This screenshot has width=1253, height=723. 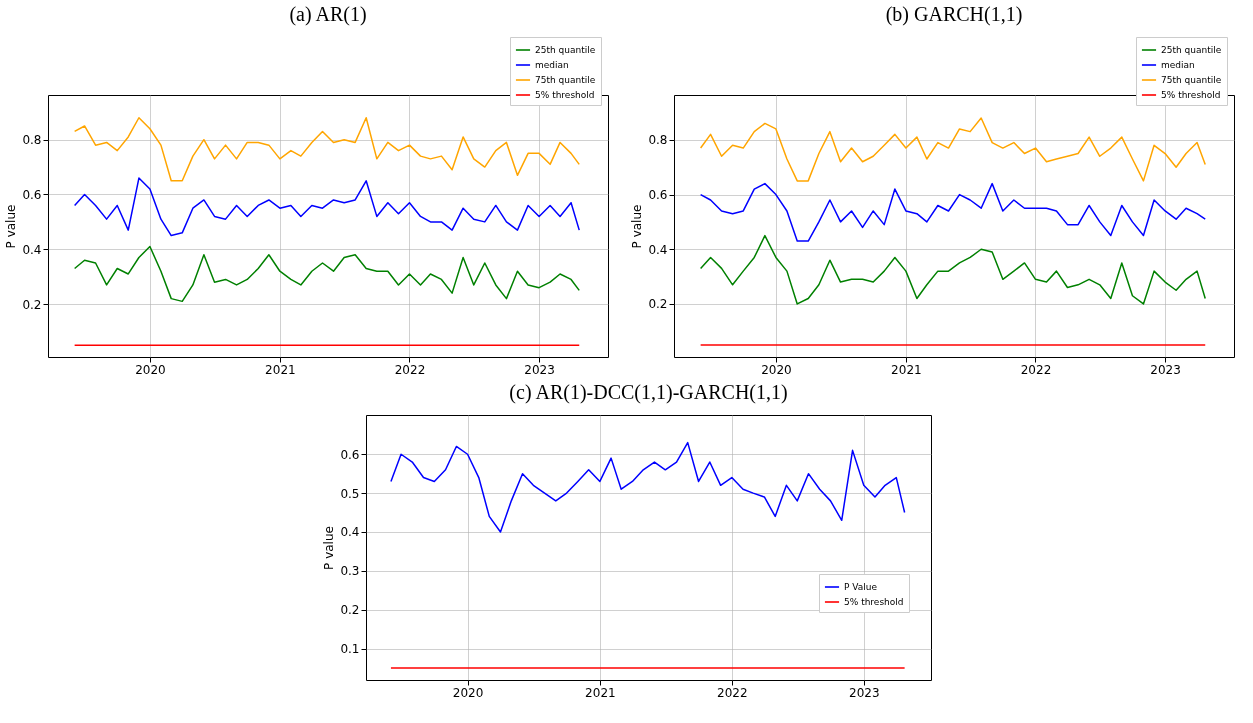 What do you see at coordinates (954, 14) in the screenshot?
I see `chart-title: (b) GARCH(1,1)` at bounding box center [954, 14].